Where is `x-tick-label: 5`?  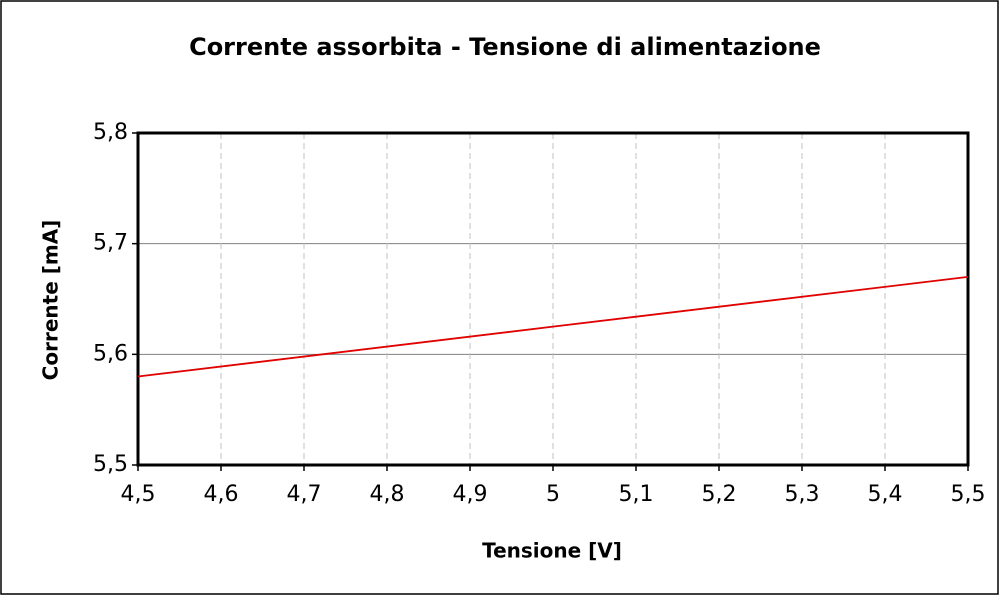
x-tick-label: 5 is located at coordinates (553, 494).